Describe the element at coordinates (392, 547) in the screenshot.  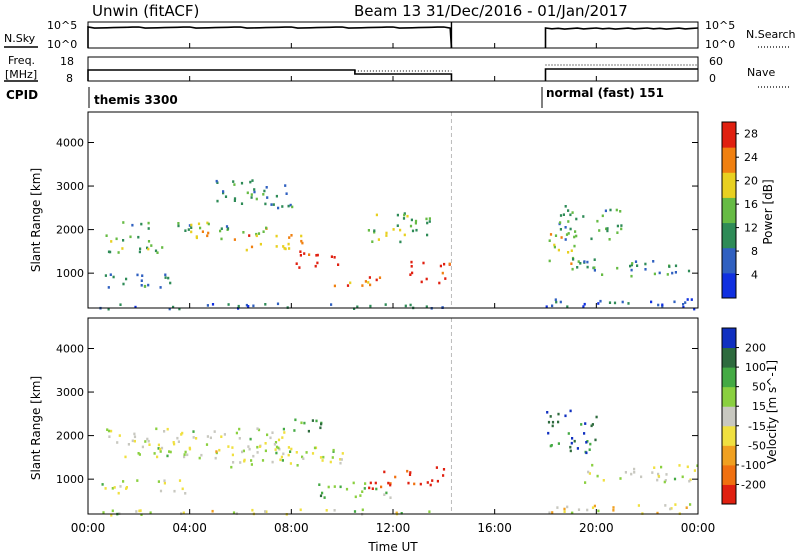
I see `time-axis-label: Time UT` at that location.